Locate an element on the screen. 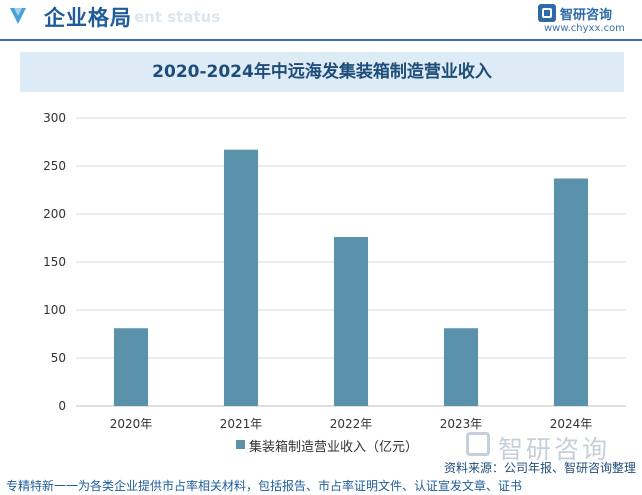 This screenshot has width=642, height=495. legend-swatch is located at coordinates (240, 444).